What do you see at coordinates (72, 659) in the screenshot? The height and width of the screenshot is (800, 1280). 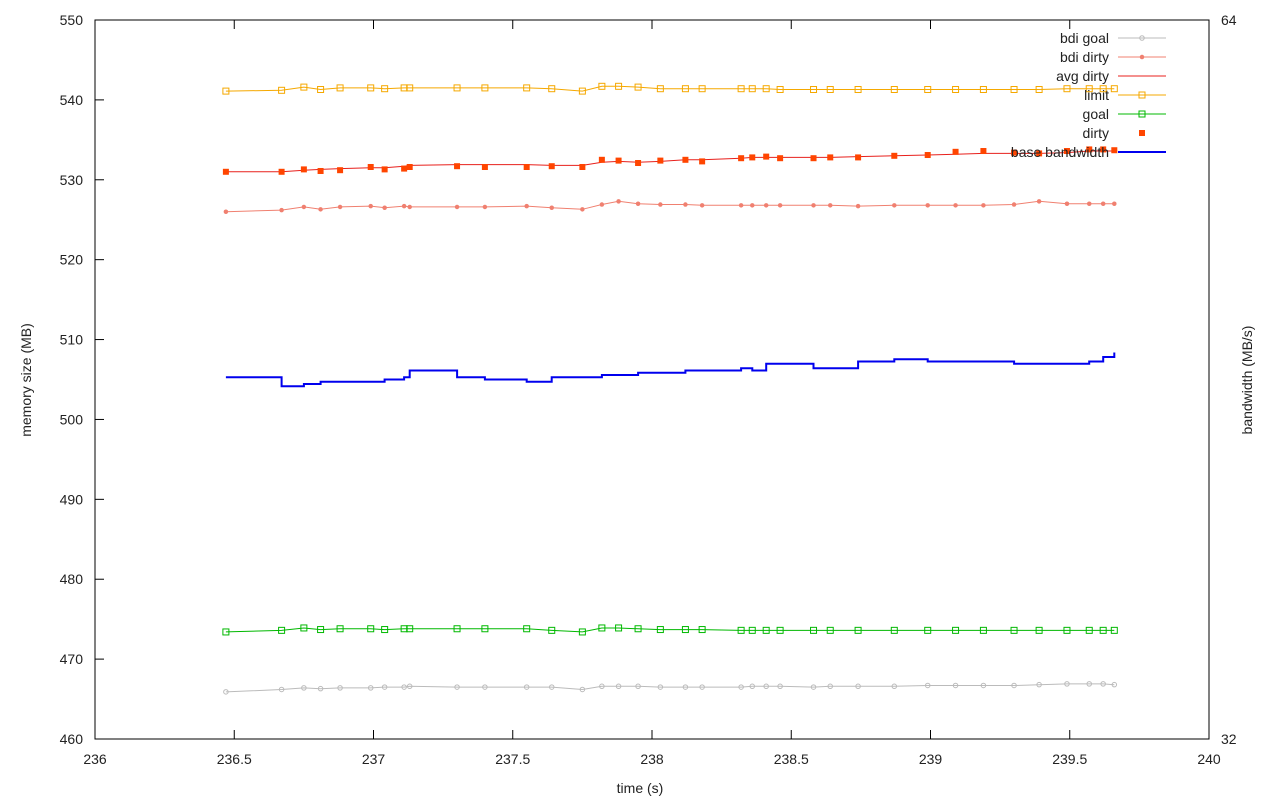 I see `y-tick-label: 470` at bounding box center [72, 659].